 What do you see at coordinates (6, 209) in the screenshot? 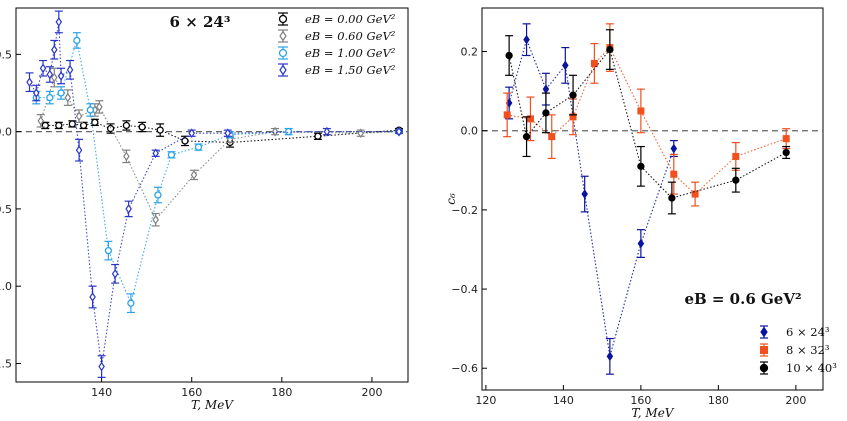
I see `y-tick-label: −0.5` at bounding box center [6, 209].